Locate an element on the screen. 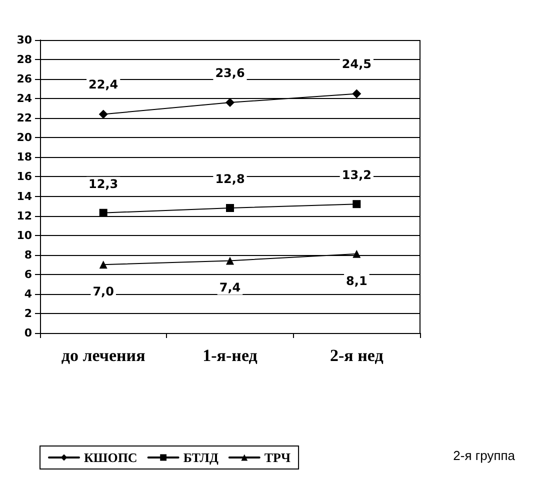 This screenshot has width=533, height=479. legend-label: КШОПС is located at coordinates (111, 457).